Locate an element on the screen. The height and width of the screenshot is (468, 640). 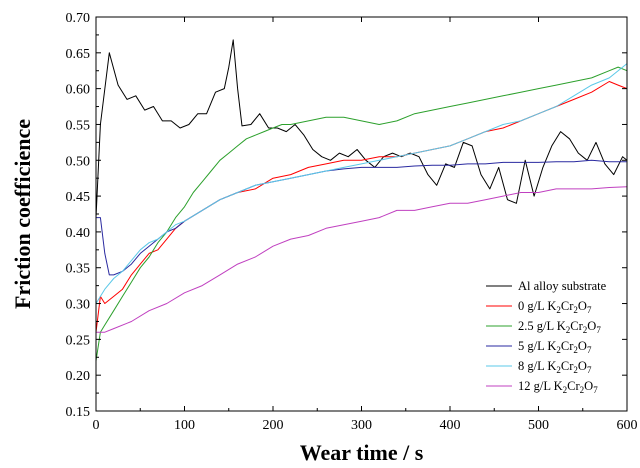
y-tick-label: 0.35 is located at coordinates (78, 269).